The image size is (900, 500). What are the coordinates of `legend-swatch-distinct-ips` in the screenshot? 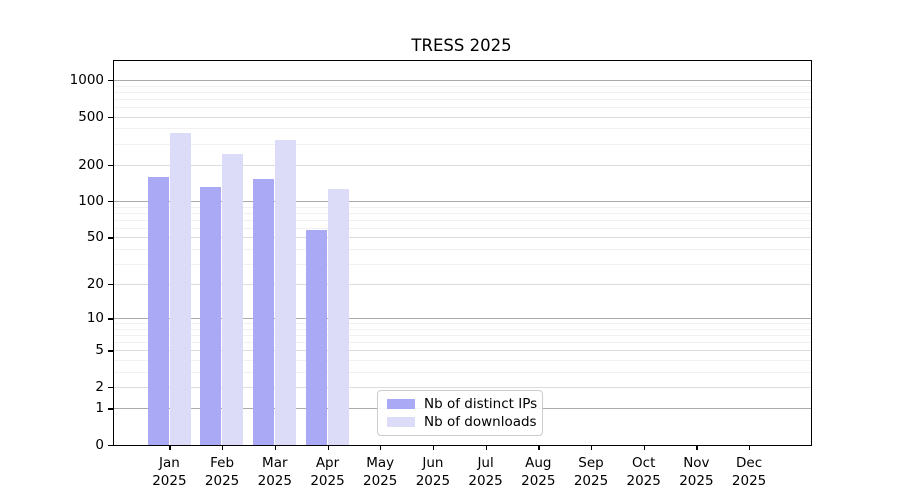 It's located at (401, 404).